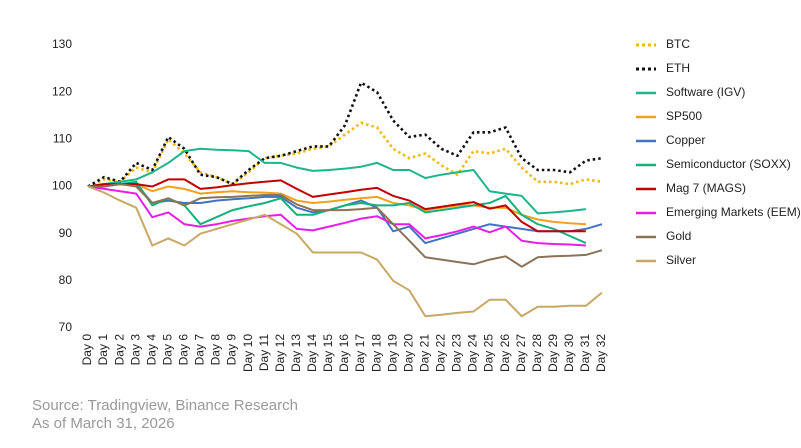 This screenshot has width=801, height=448. What do you see at coordinates (705, 92) in the screenshot?
I see `legend-label: Software (IGV)` at bounding box center [705, 92].